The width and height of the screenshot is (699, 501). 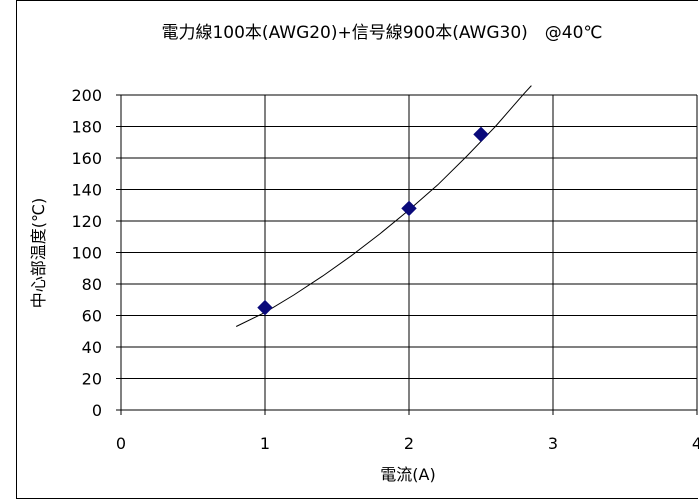 What do you see at coordinates (553, 443) in the screenshot?
I see `x-tick-label: 3` at bounding box center [553, 443].